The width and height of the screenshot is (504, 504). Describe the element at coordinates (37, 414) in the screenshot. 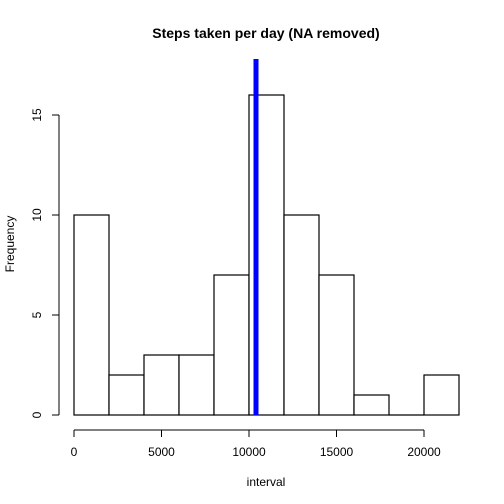

I see `y-tick-label-0: 0` at that location.